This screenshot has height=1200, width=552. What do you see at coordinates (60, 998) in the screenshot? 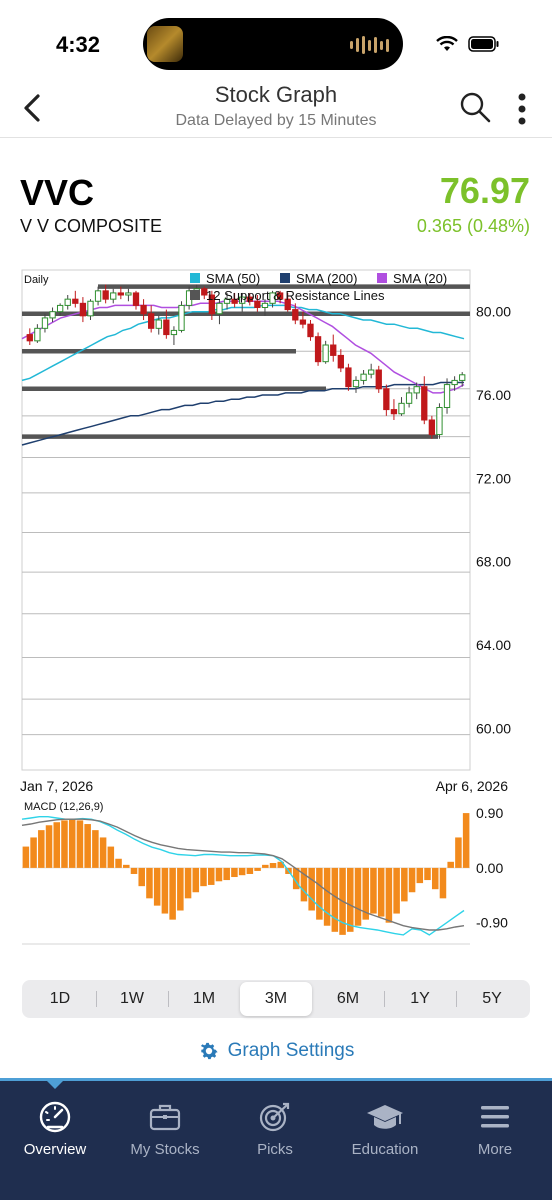
I see `range-option-1d: 1D` at bounding box center [60, 998].